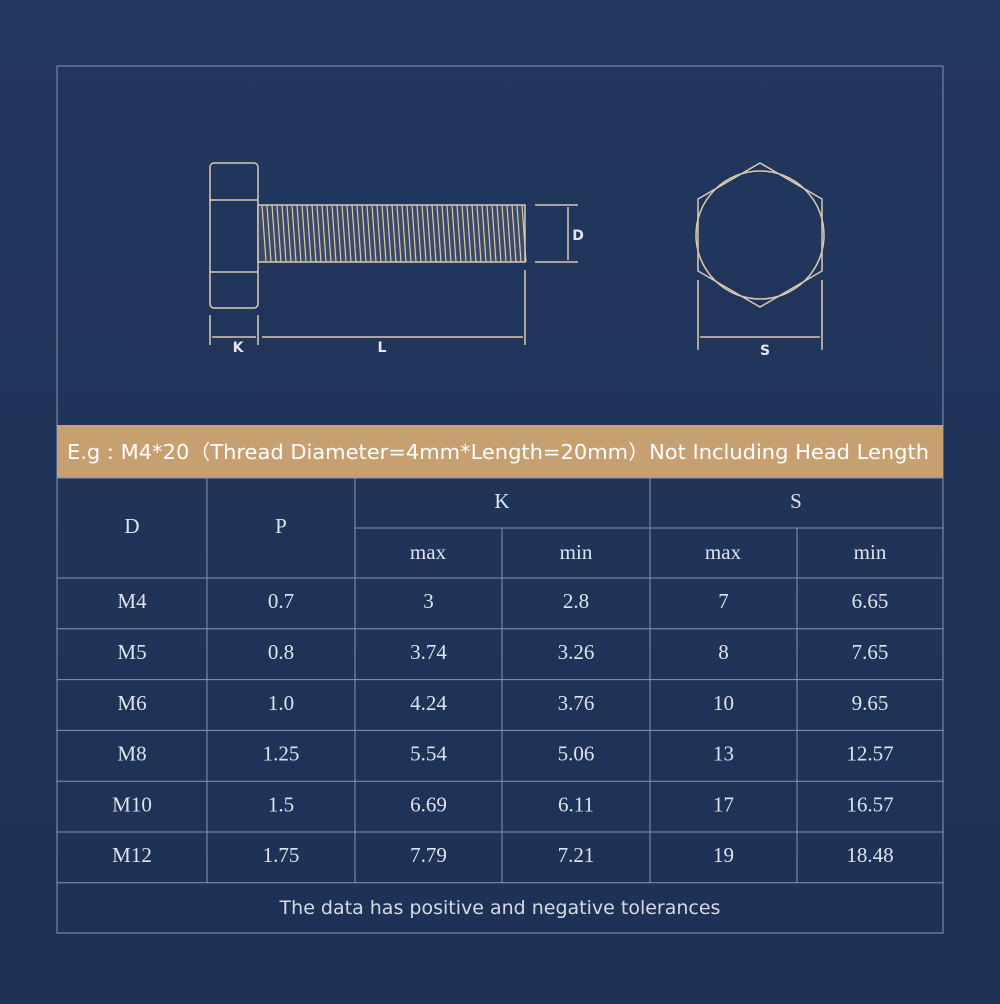  Describe the element at coordinates (578, 236) in the screenshot. I see `dim-label: D` at that location.